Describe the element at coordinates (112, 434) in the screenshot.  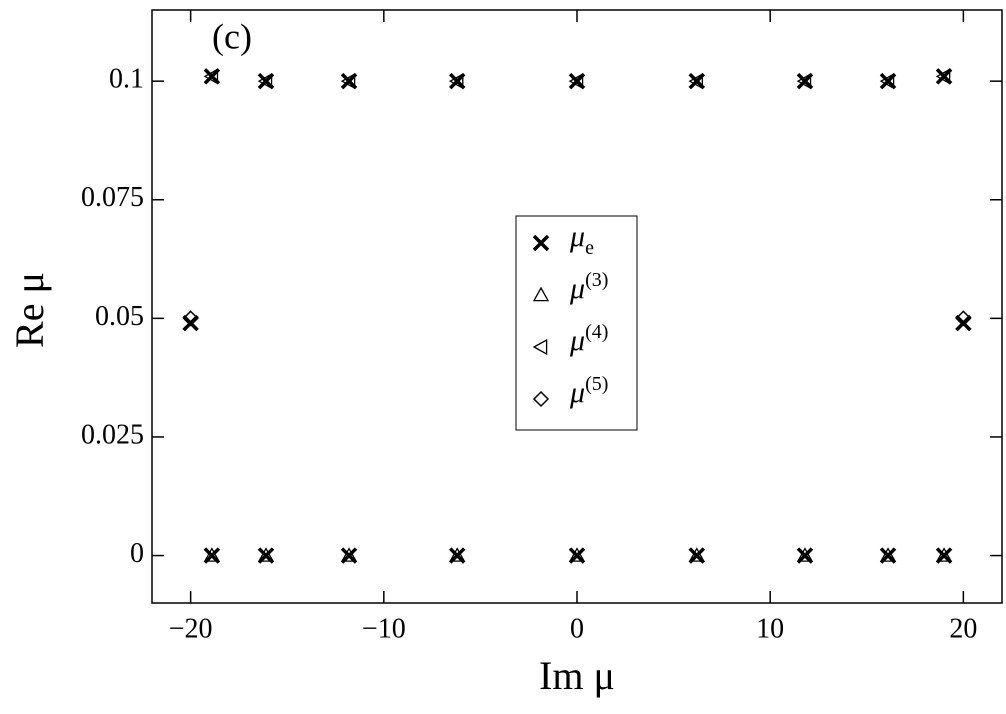
I see `y-tick-label: 0.025` at that location.